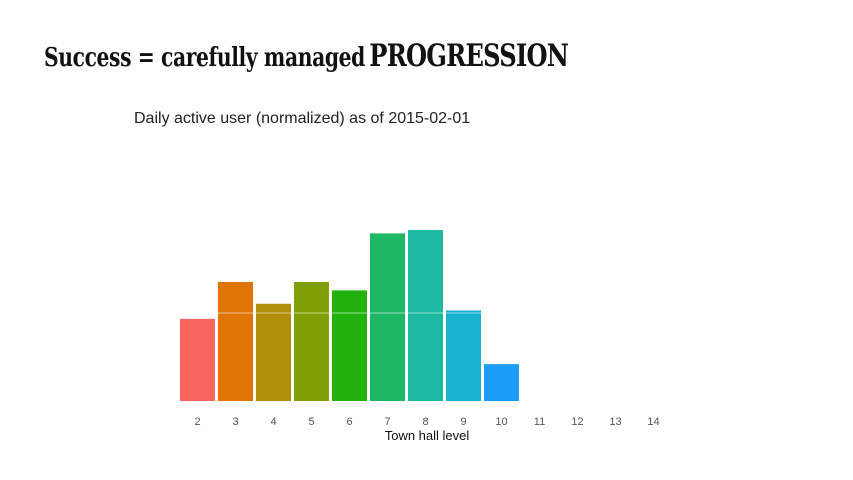 This screenshot has width=853, height=480. I want to click on x-tick-8: 8, so click(425, 422).